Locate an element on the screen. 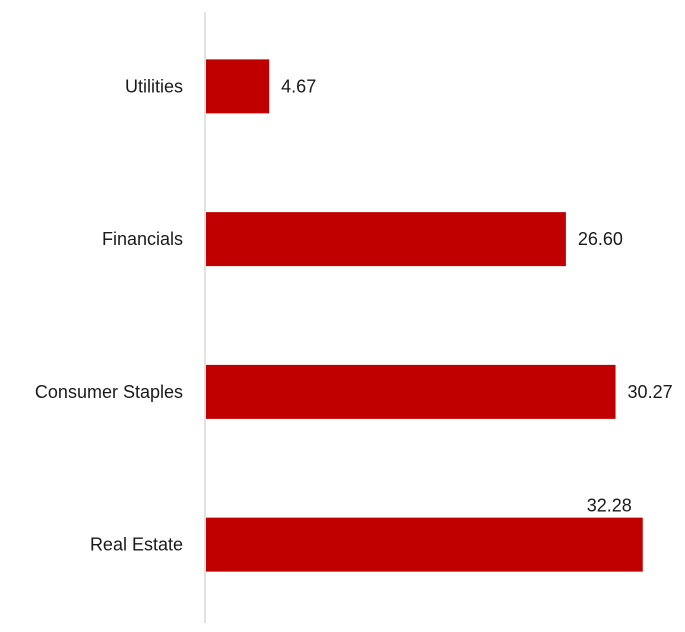  category-label-utilities: Utilities is located at coordinates (154, 86).